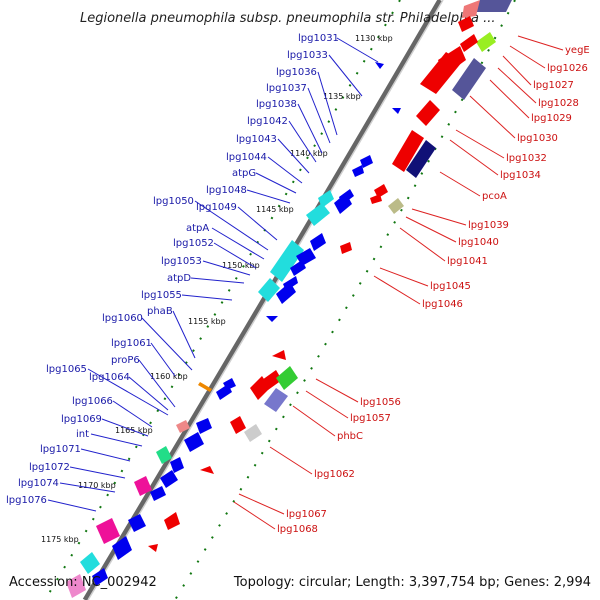 The image size is (600, 600). What do you see at coordinates (537, 138) in the screenshot?
I see `gene-label: lpg1030` at bounding box center [537, 138].